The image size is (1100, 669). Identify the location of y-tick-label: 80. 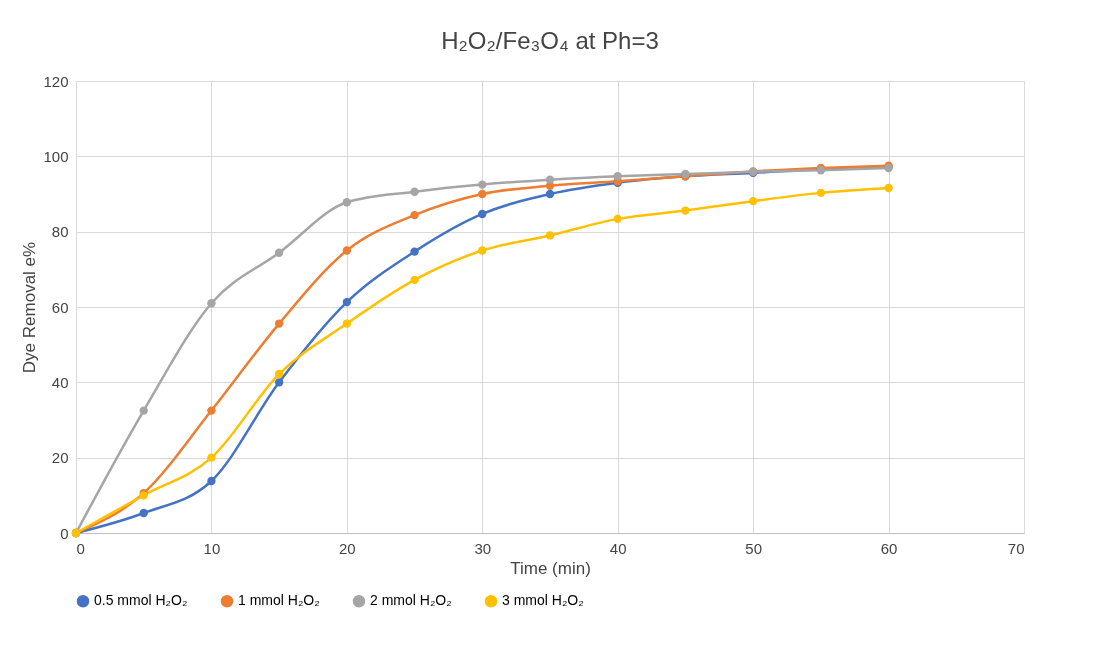
(60, 232).